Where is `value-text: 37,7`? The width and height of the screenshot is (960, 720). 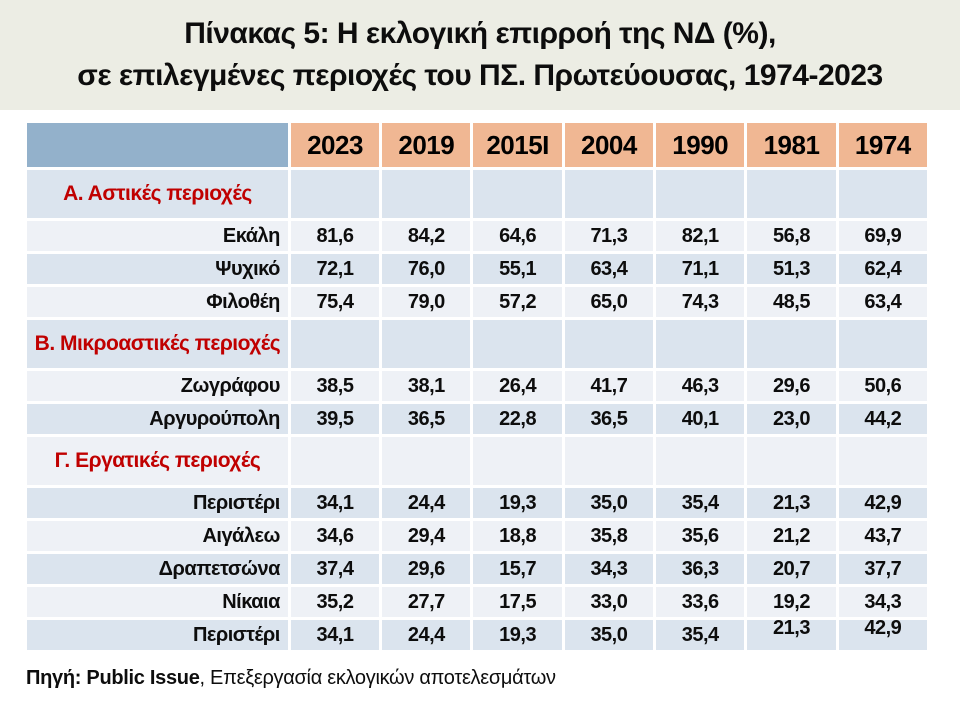 value-text: 37,7 is located at coordinates (883, 568).